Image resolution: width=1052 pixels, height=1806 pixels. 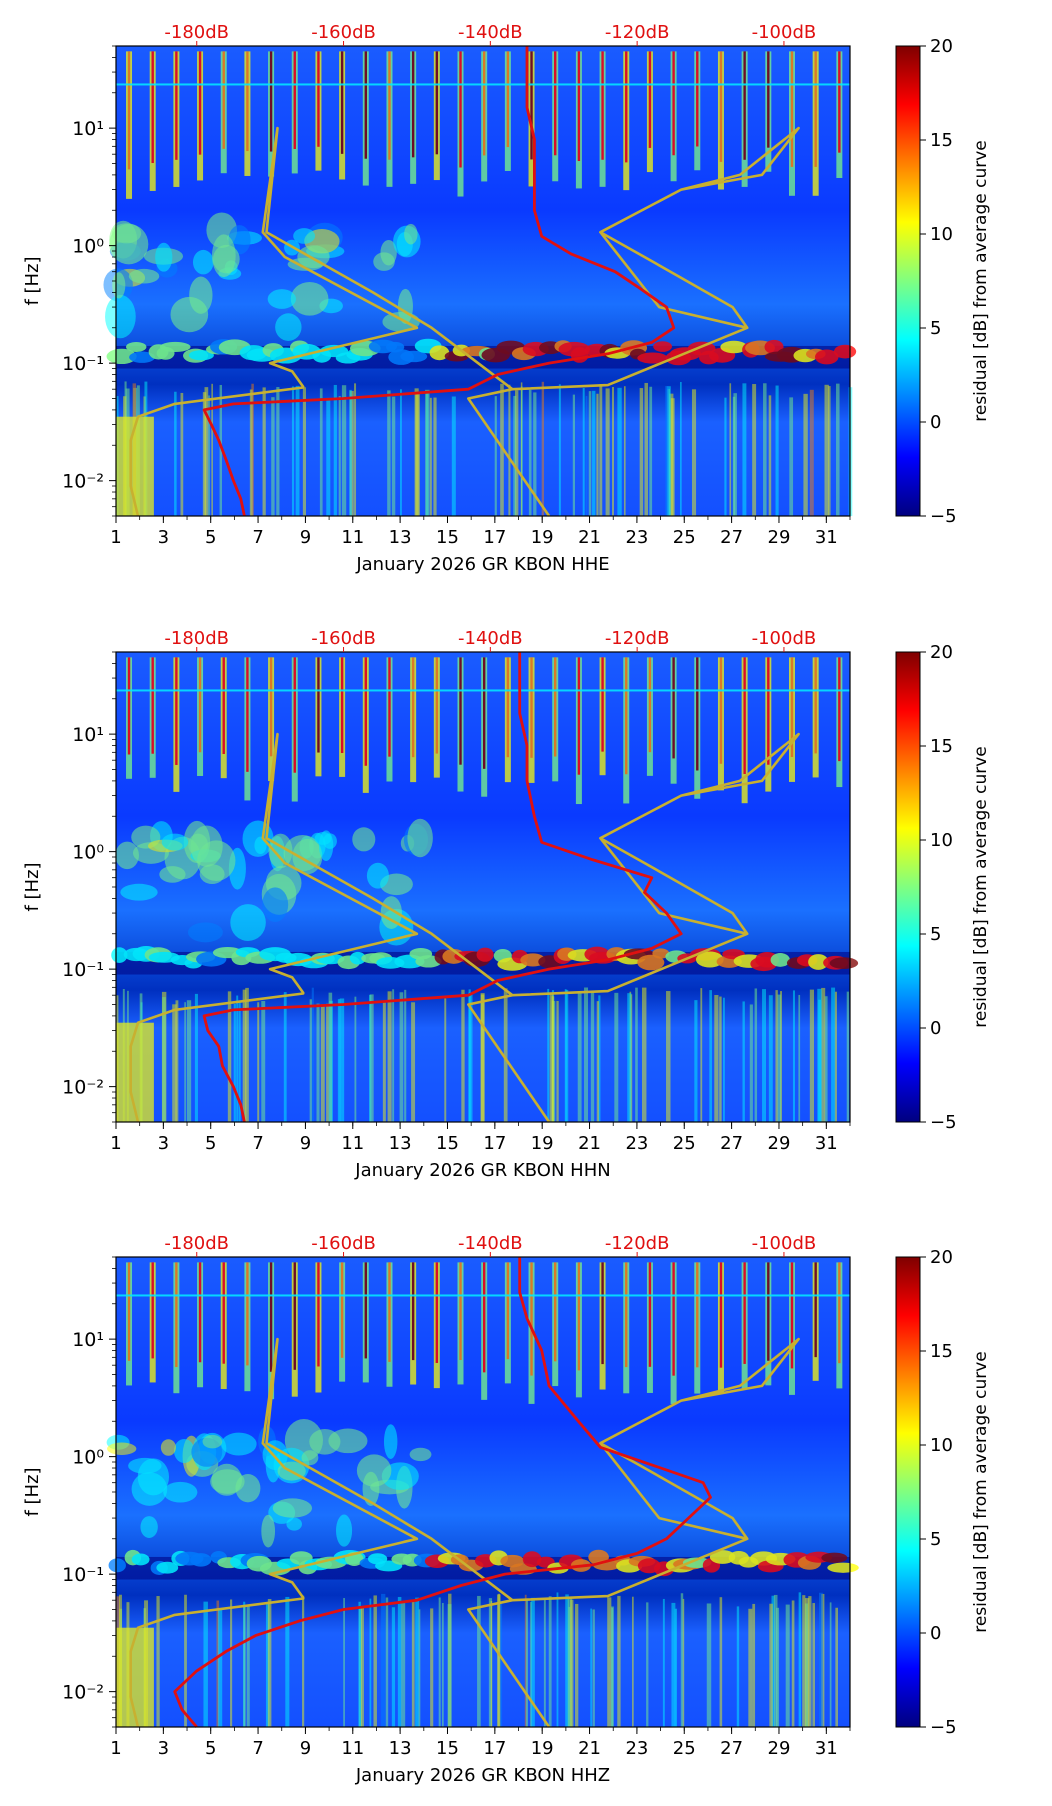 I want to click on top-db-label: -140dB, so click(x=490, y=638).